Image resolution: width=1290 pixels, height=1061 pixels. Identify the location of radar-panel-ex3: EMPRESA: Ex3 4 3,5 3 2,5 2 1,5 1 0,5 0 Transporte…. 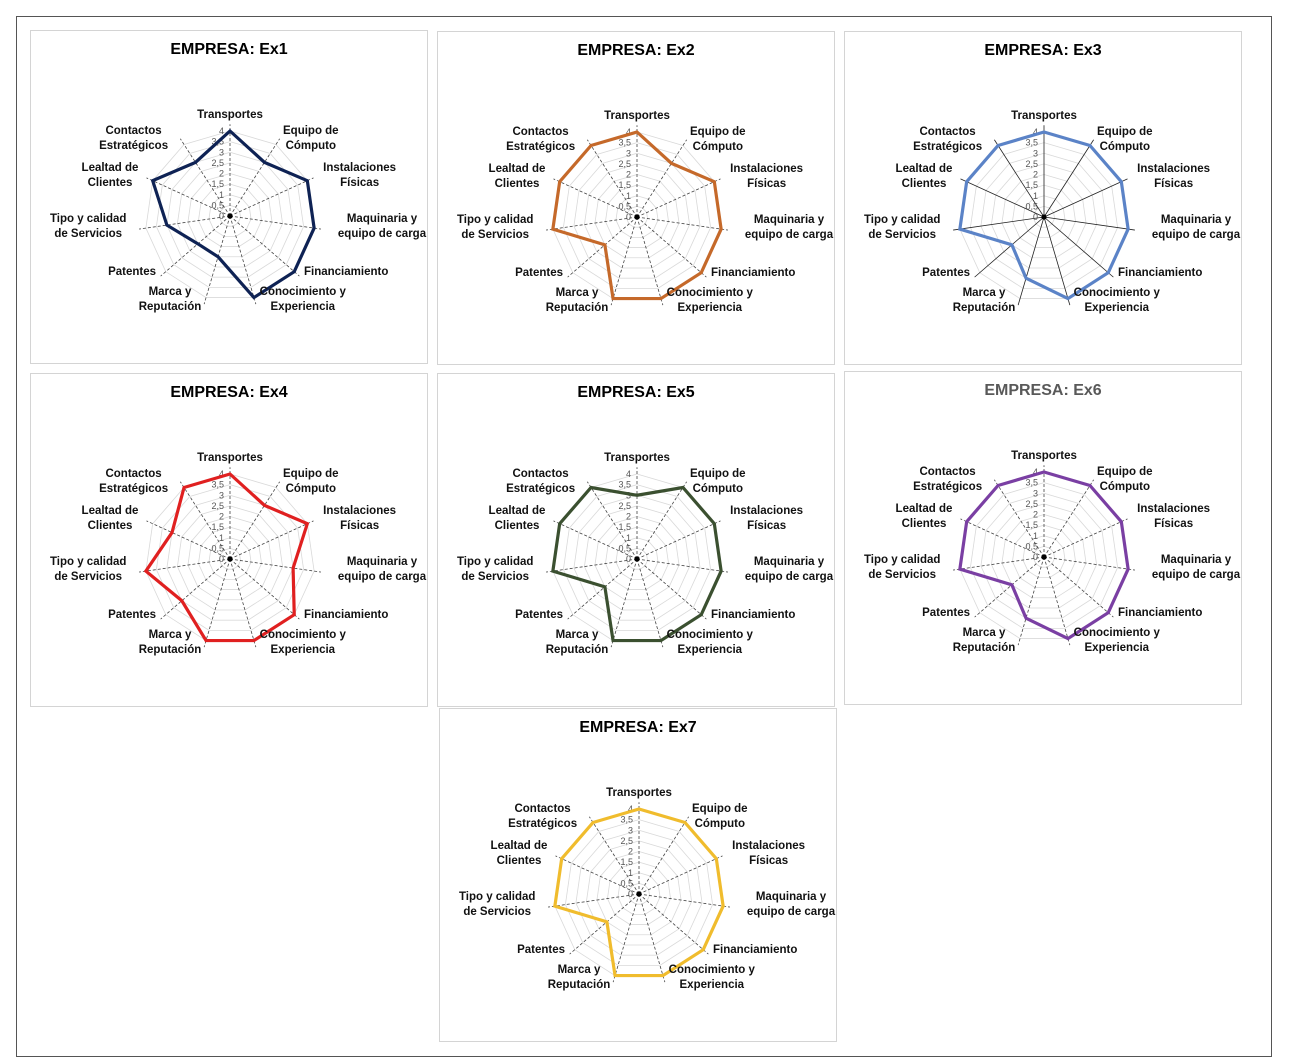
(1043, 198).